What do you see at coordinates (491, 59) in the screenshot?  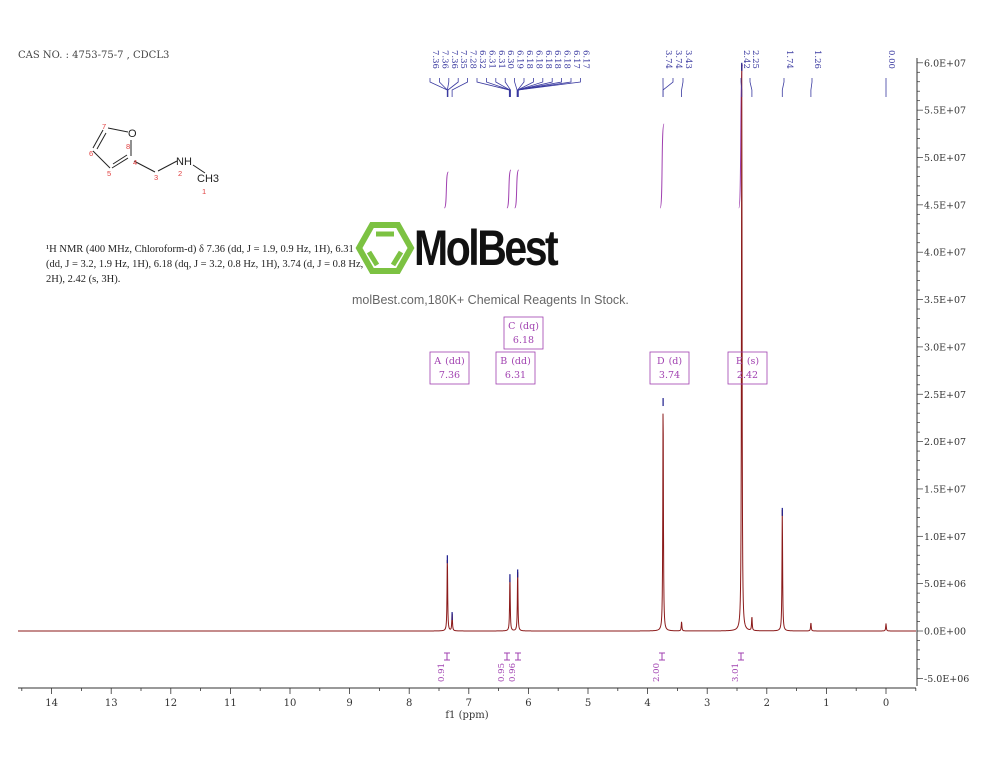 I see `peak-label: 6.31` at bounding box center [491, 59].